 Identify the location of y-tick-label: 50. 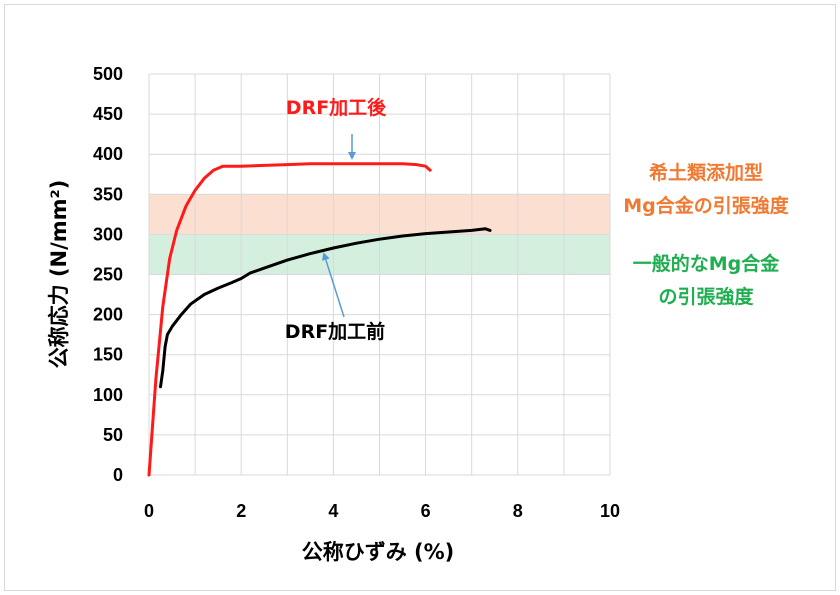
(113, 435).